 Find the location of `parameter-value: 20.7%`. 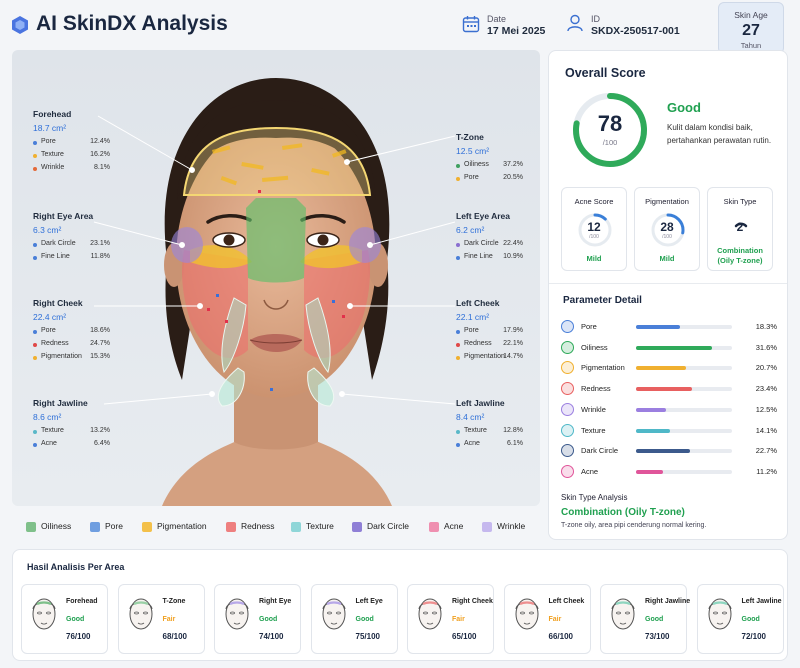

parameter-value: 20.7% is located at coordinates (766, 368).